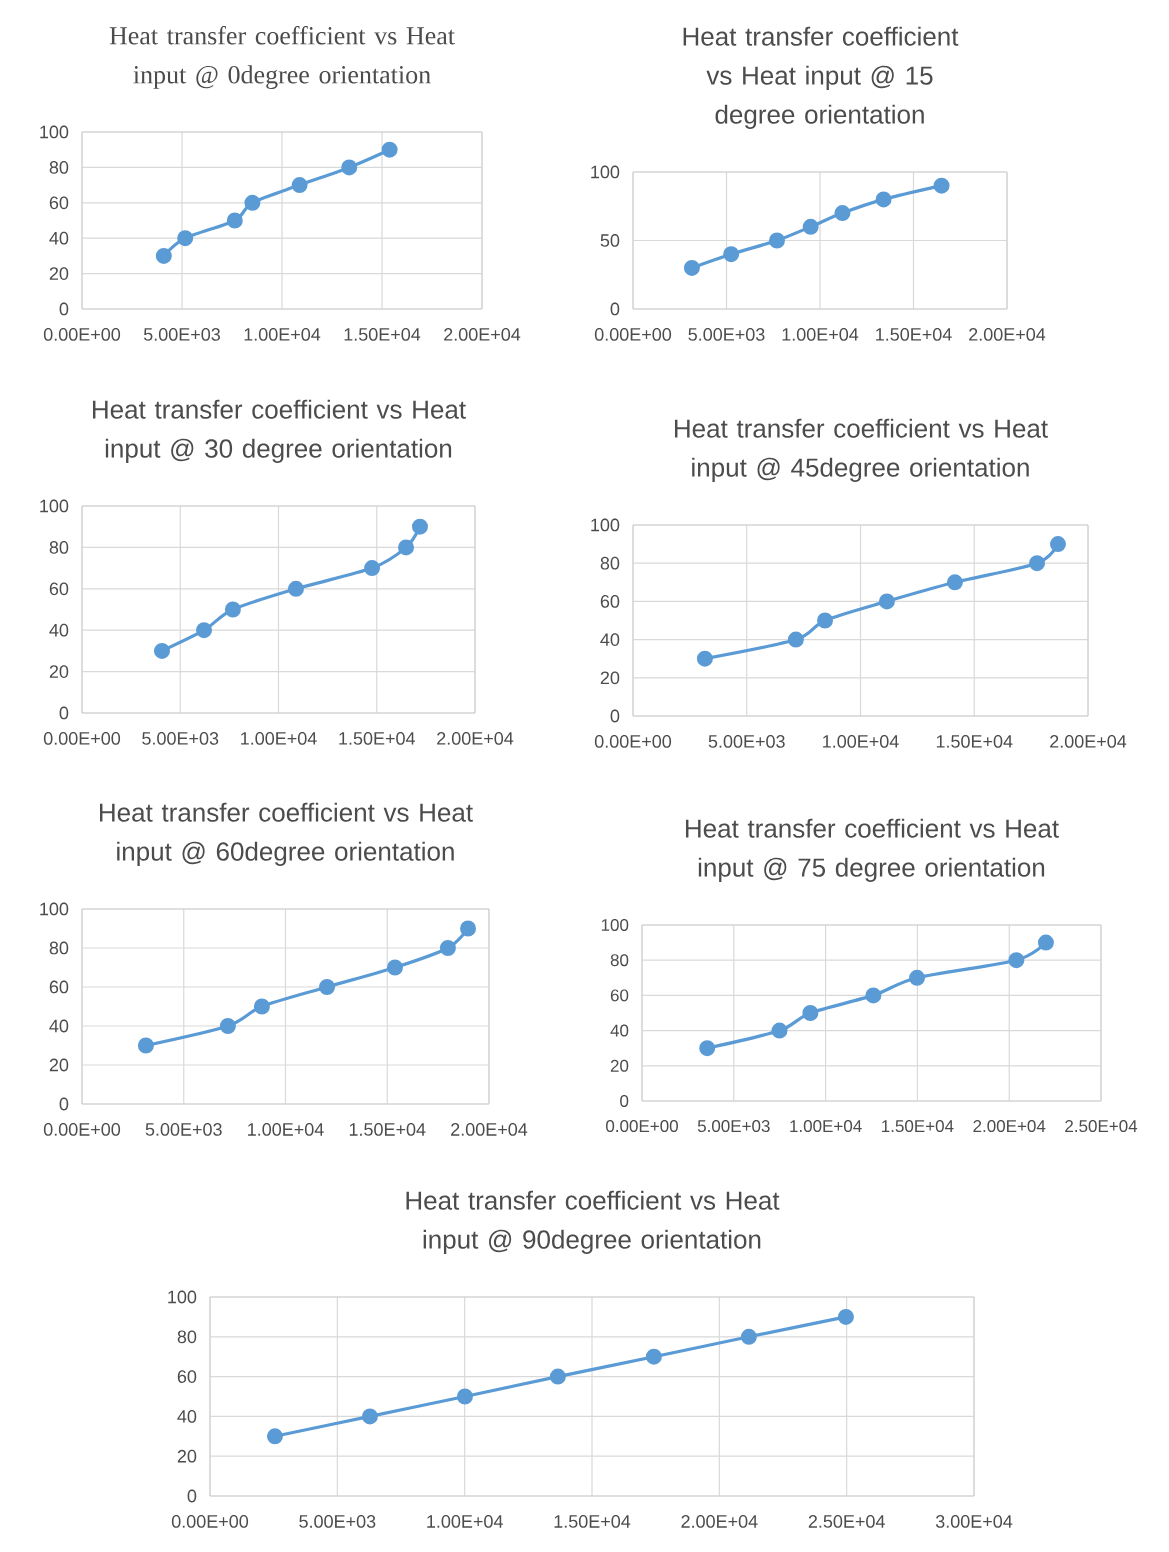  Describe the element at coordinates (286, 834) in the screenshot. I see `chart-title: Heat transfer coefficient vs Heat input @ 60degree orientation` at that location.